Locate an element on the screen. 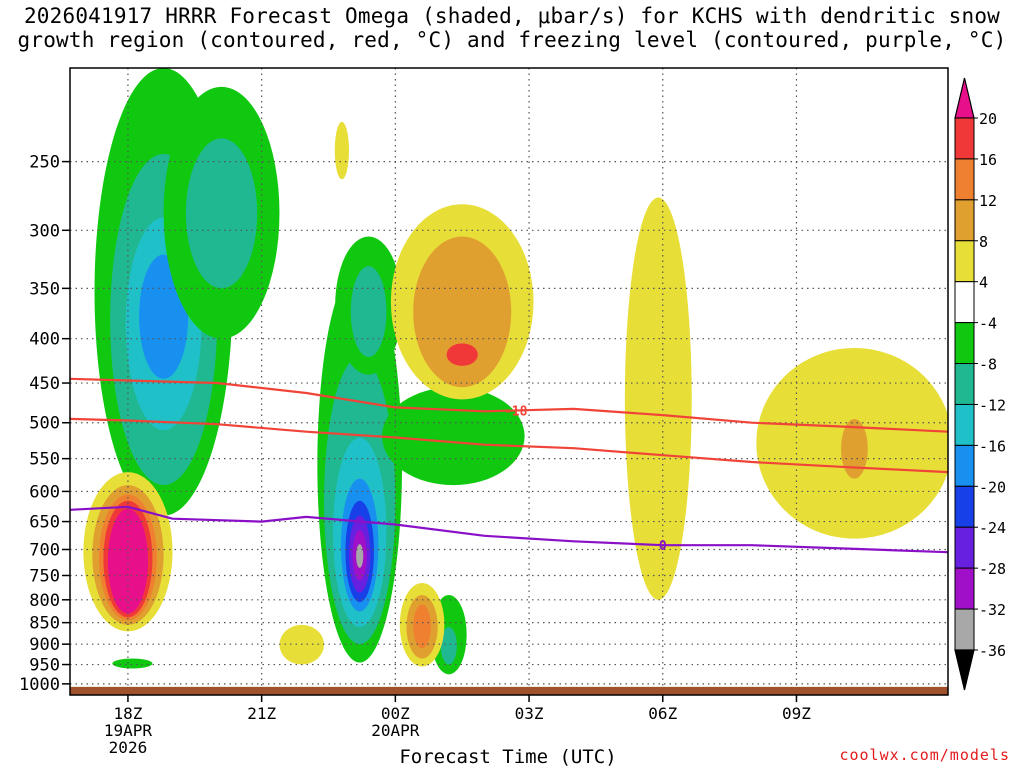 This screenshot has width=1024, height=768. omega-blob-descent-06z-column is located at coordinates (658, 398).